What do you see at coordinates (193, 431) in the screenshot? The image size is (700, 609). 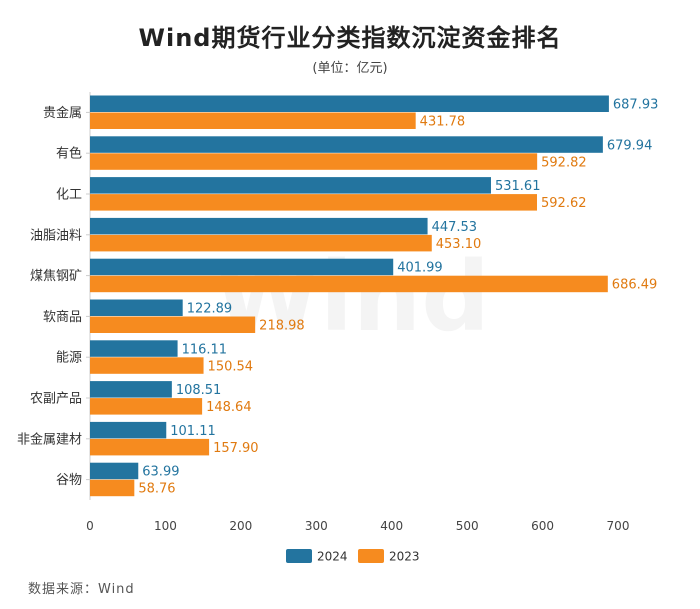 I see `data-label-2024-8: 101.11` at bounding box center [193, 431].